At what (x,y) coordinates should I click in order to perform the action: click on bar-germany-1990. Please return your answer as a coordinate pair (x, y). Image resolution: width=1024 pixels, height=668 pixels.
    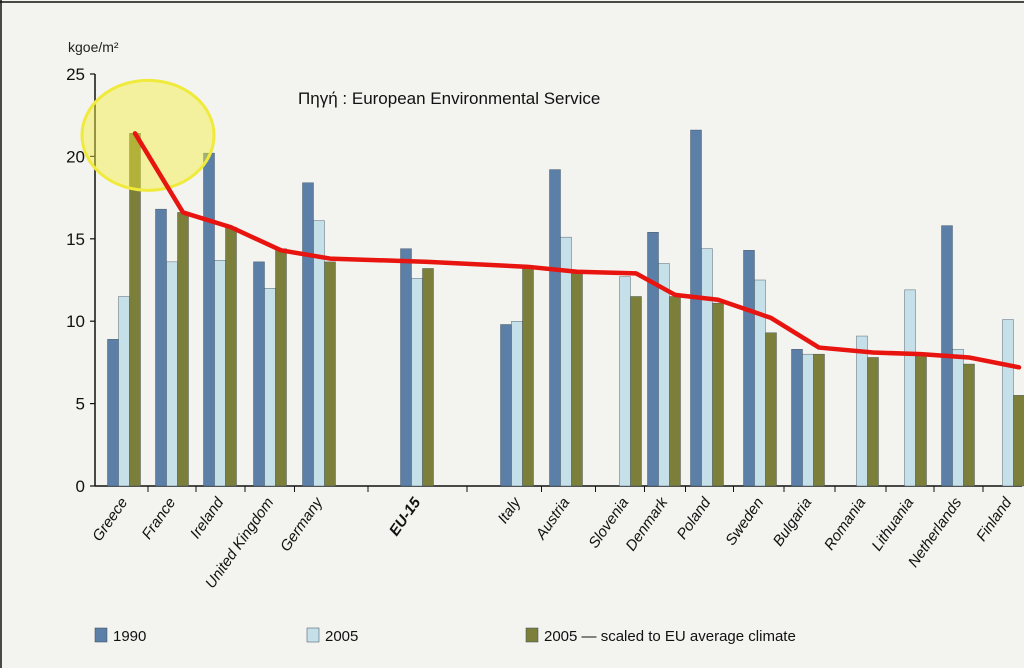
    Looking at the image, I should click on (308, 334).